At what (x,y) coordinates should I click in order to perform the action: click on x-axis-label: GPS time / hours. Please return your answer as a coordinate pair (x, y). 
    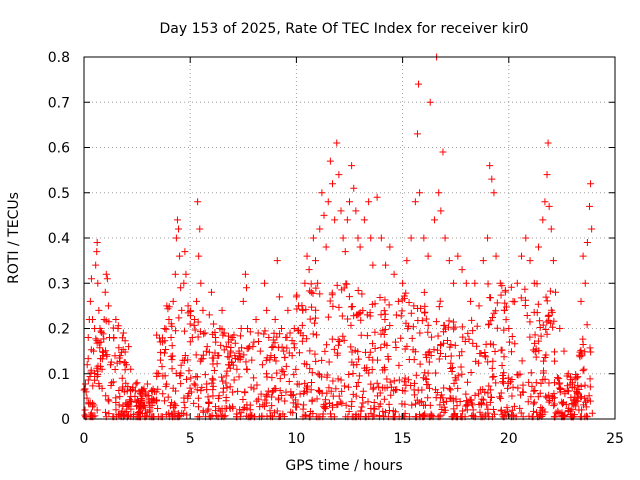
    Looking at the image, I should click on (343, 466).